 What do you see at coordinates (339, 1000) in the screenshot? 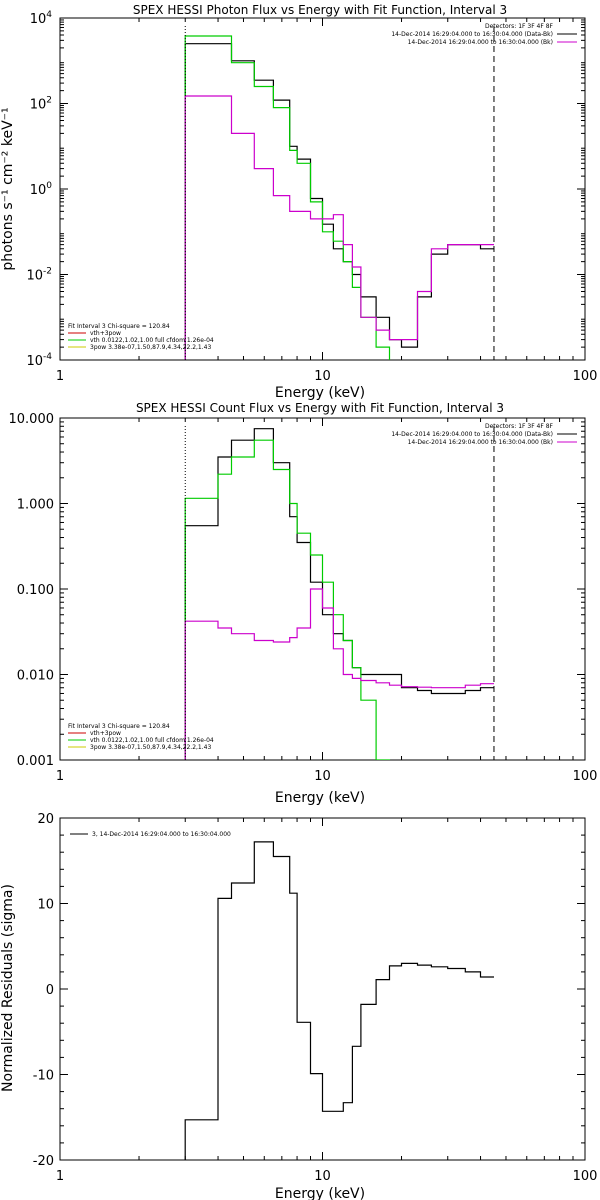
I see `c2-series-0-line` at bounding box center [339, 1000].